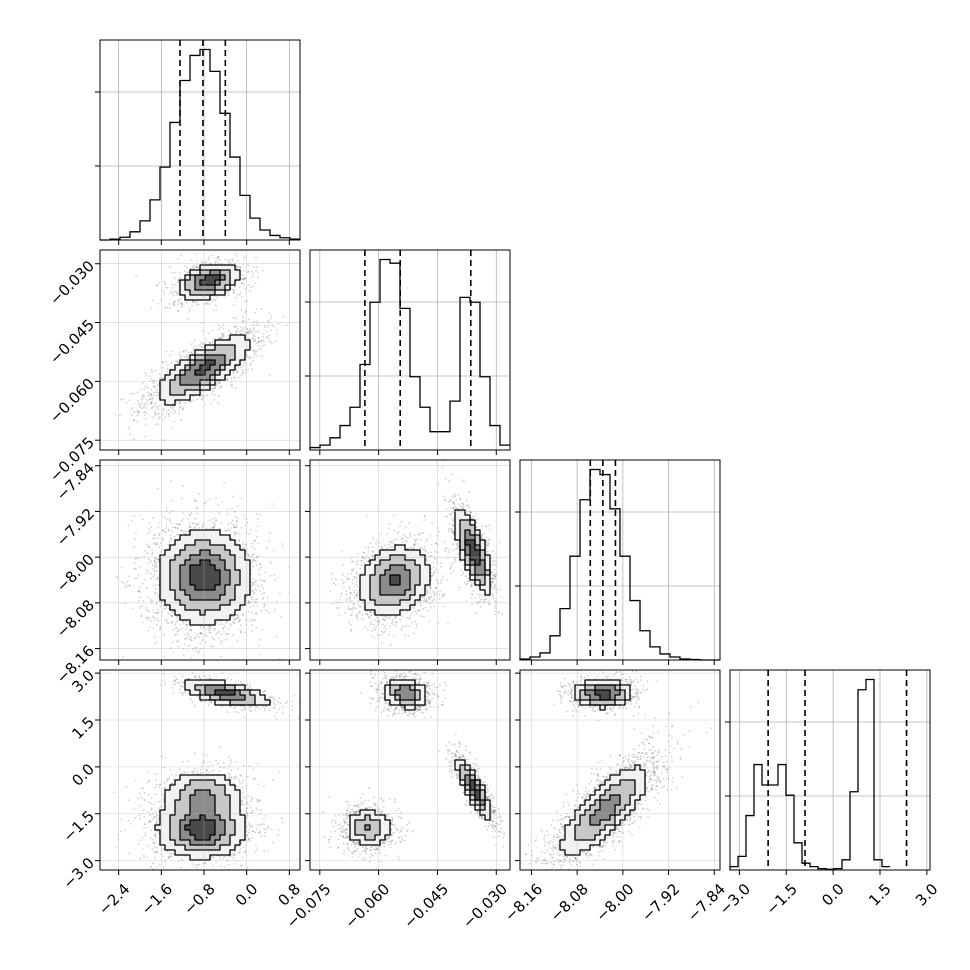 The width and height of the screenshot is (970, 970). I want to click on y-tick-label: −7.92, so click(75, 527).